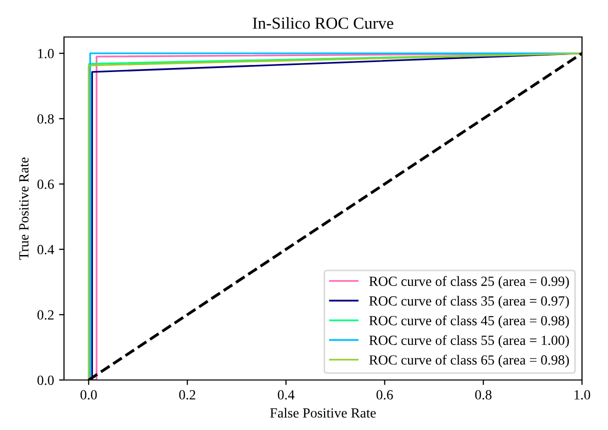 The image size is (608, 430). Describe the element at coordinates (46, 53) in the screenshot. I see `y-tick-label: 1.0` at that location.